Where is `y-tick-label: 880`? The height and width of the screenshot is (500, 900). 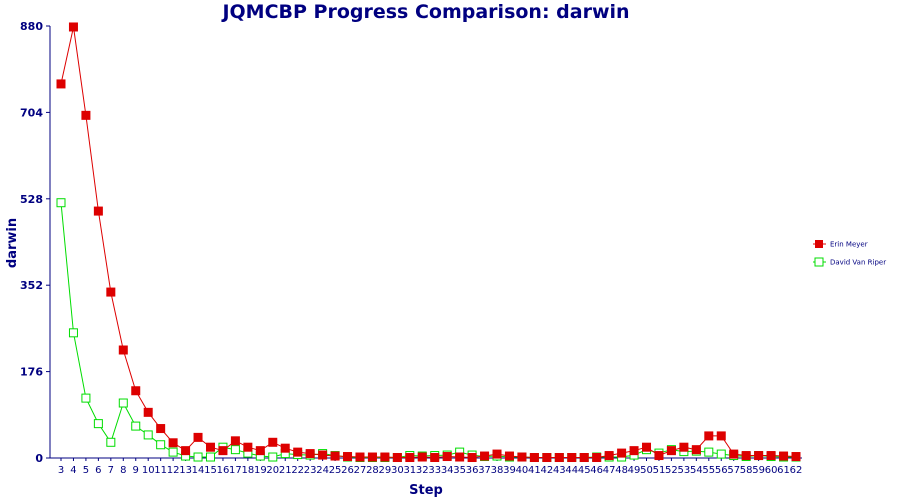 y-tick-label: 880 is located at coordinates (31, 26).